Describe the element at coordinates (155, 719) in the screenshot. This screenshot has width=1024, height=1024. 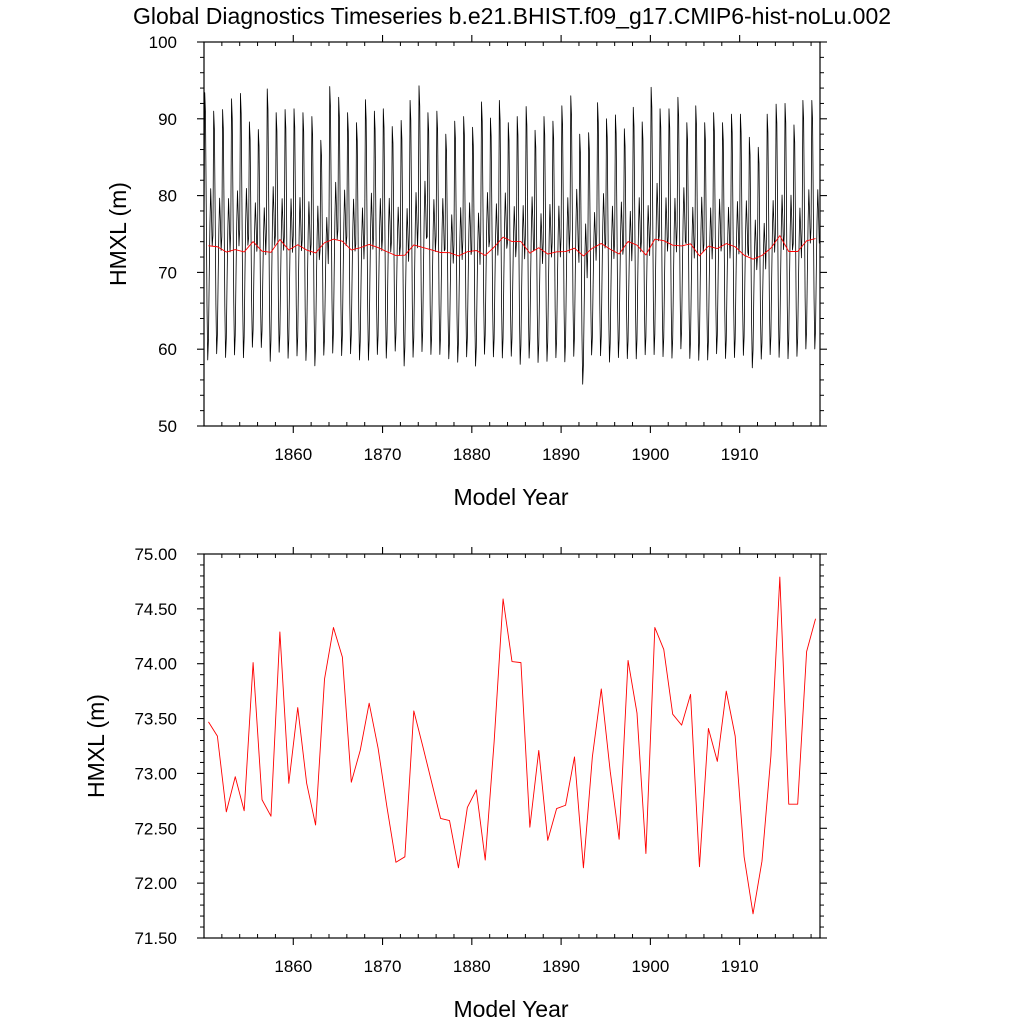
I see `bottom-y-tick-label: 73.50` at that location.